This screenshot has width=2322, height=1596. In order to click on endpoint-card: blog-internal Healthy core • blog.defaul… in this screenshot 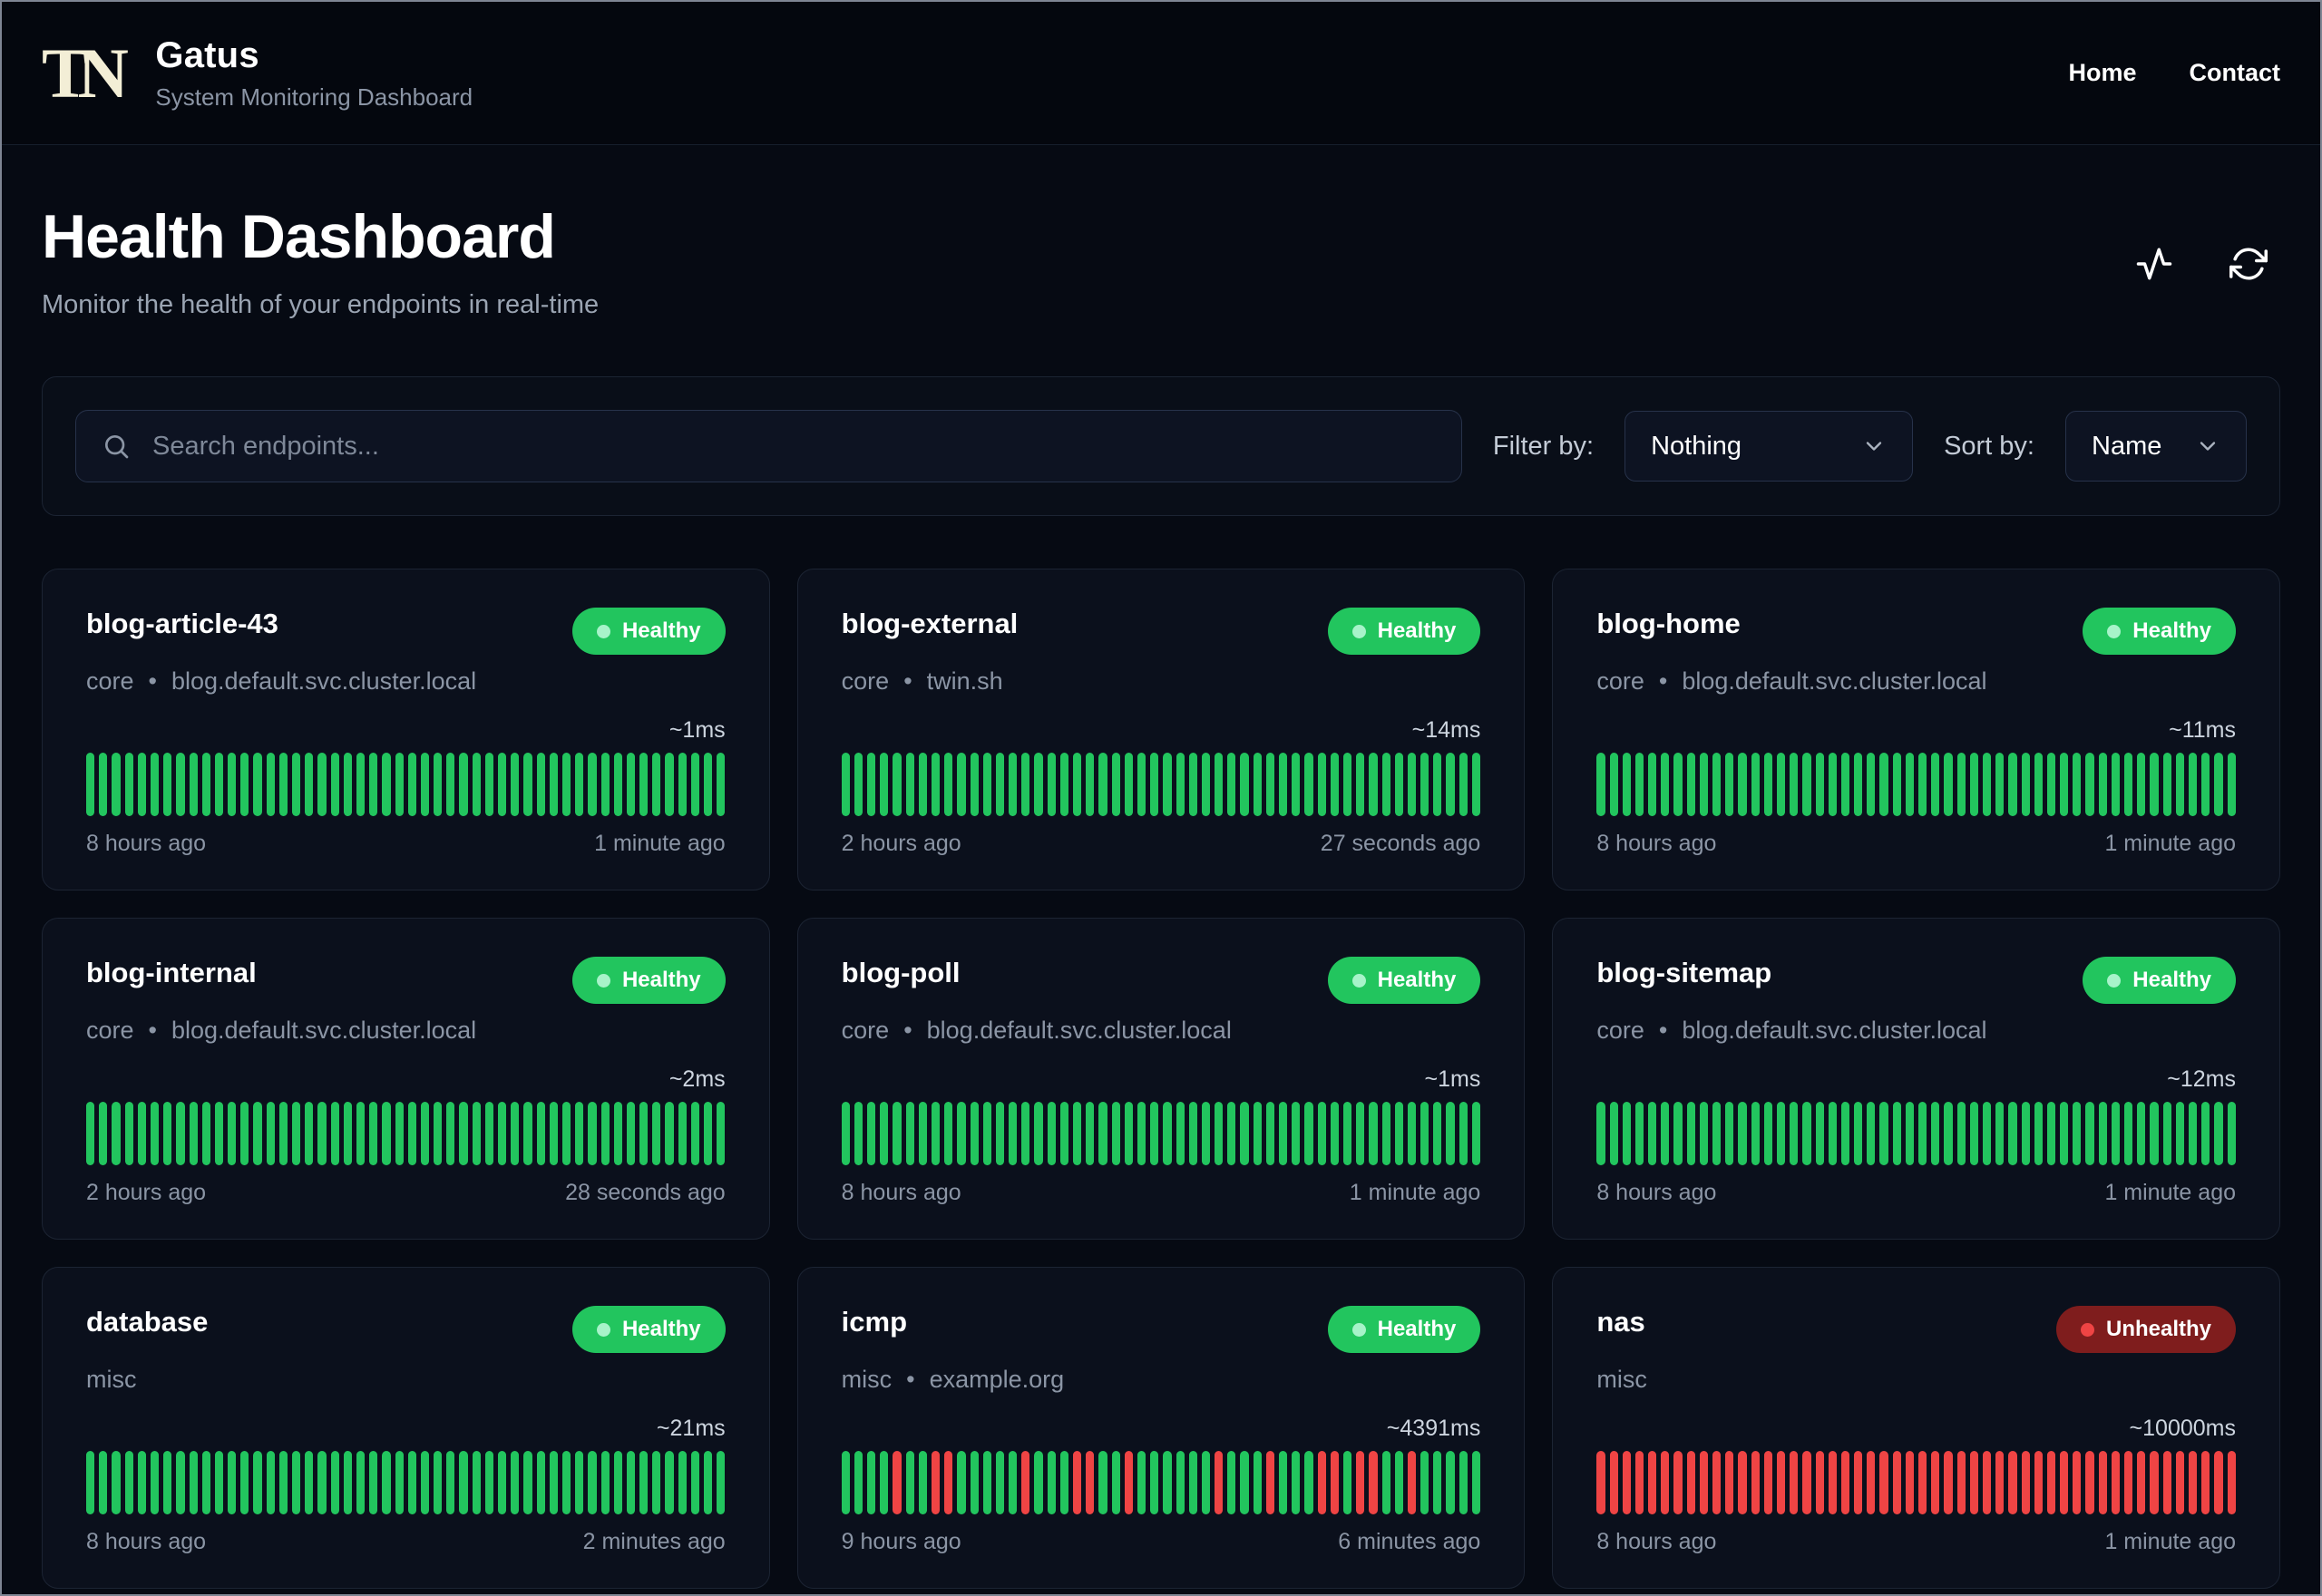, I will do `click(406, 1079)`.